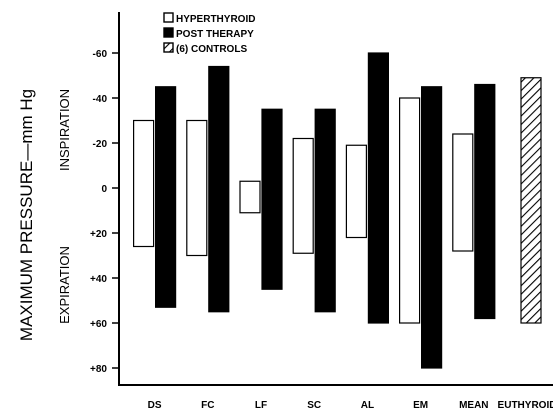 Image resolution: width=553 pixels, height=409 pixels. What do you see at coordinates (207, 404) in the screenshot?
I see `x-tick-label: FC` at bounding box center [207, 404].